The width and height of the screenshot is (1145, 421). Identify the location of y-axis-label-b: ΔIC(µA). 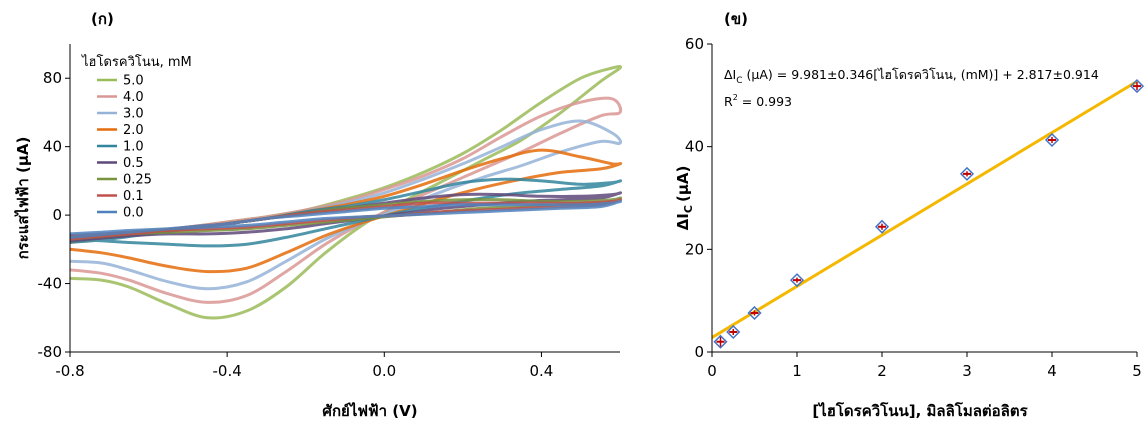
(684, 198).